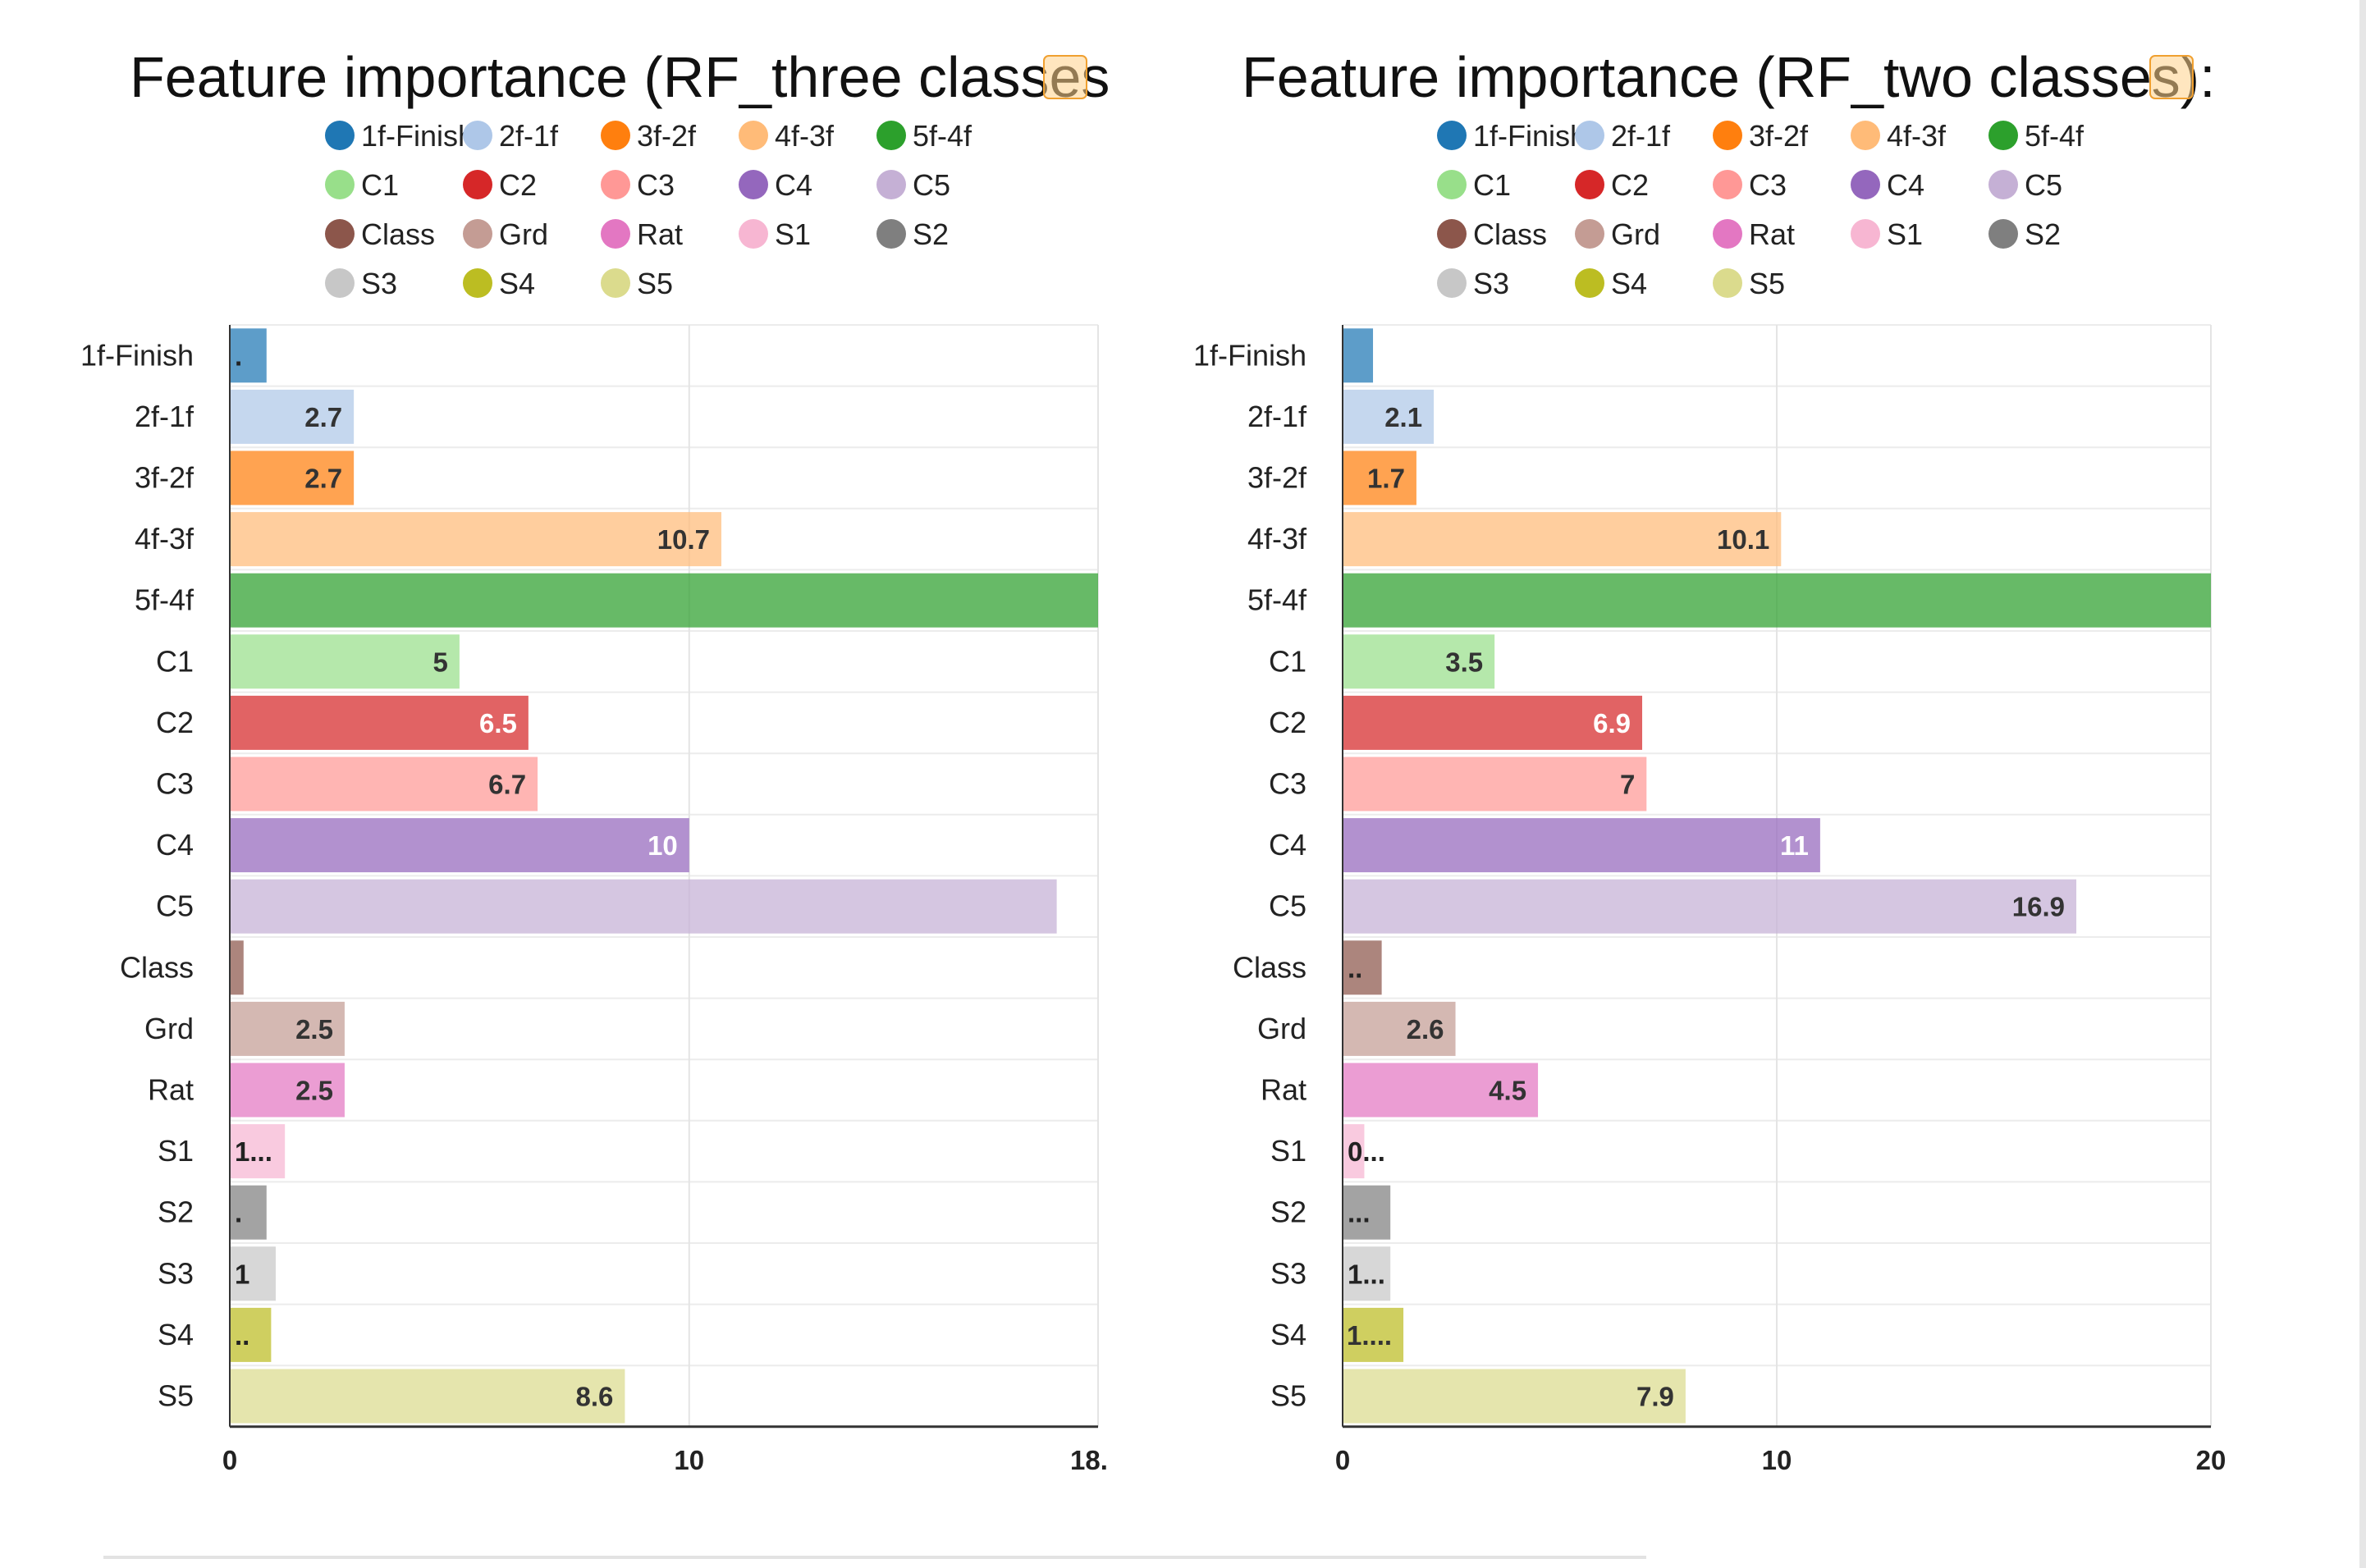 The width and height of the screenshot is (2366, 1568). I want to click on data-label: 2.7, so click(323, 417).